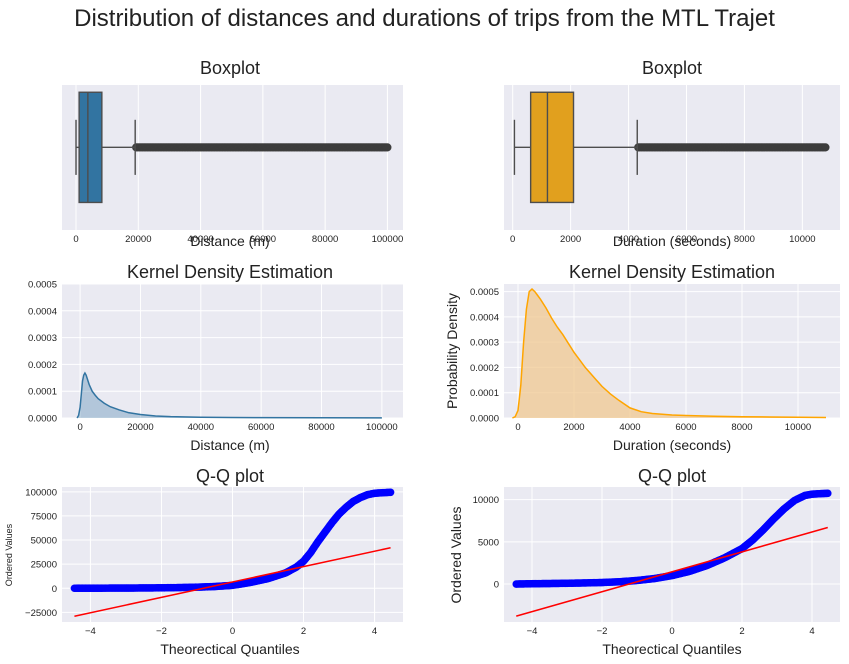 This screenshot has height=664, width=849. Describe the element at coordinates (44, 541) in the screenshot. I see `y-tick-label: 50000` at that location.